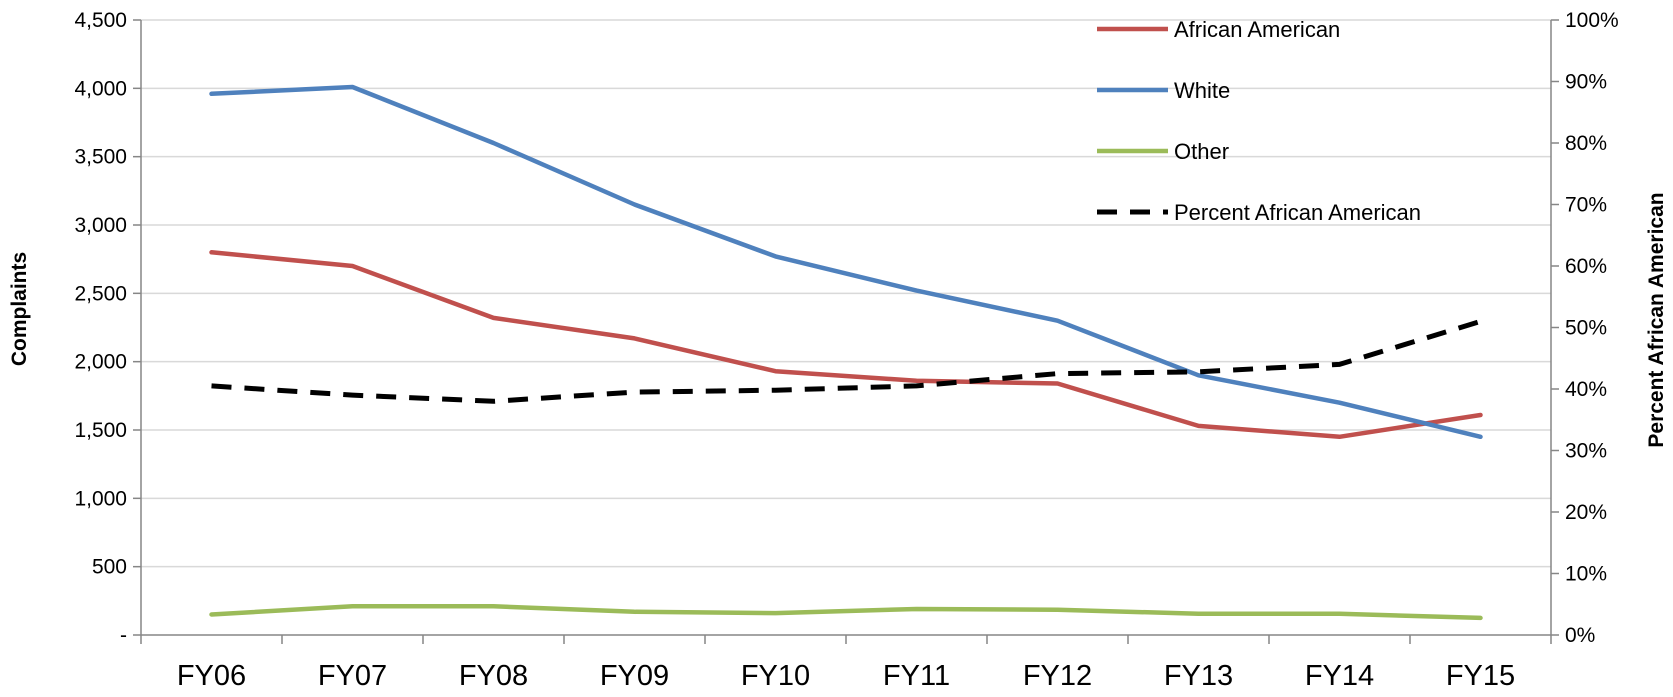 This screenshot has height=697, width=1673. I want to click on y2-tick-label: 20%, so click(1586, 512).